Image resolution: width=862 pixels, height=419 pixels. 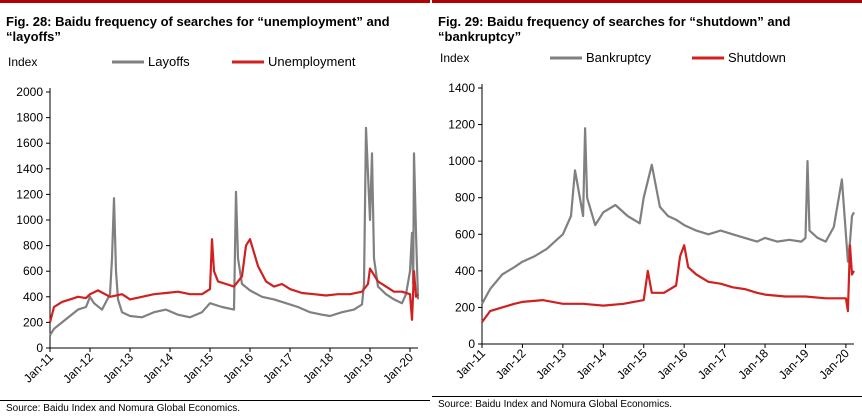 What do you see at coordinates (169, 61) in the screenshot?
I see `legend-label-layoffs: Layoffs` at bounding box center [169, 61].